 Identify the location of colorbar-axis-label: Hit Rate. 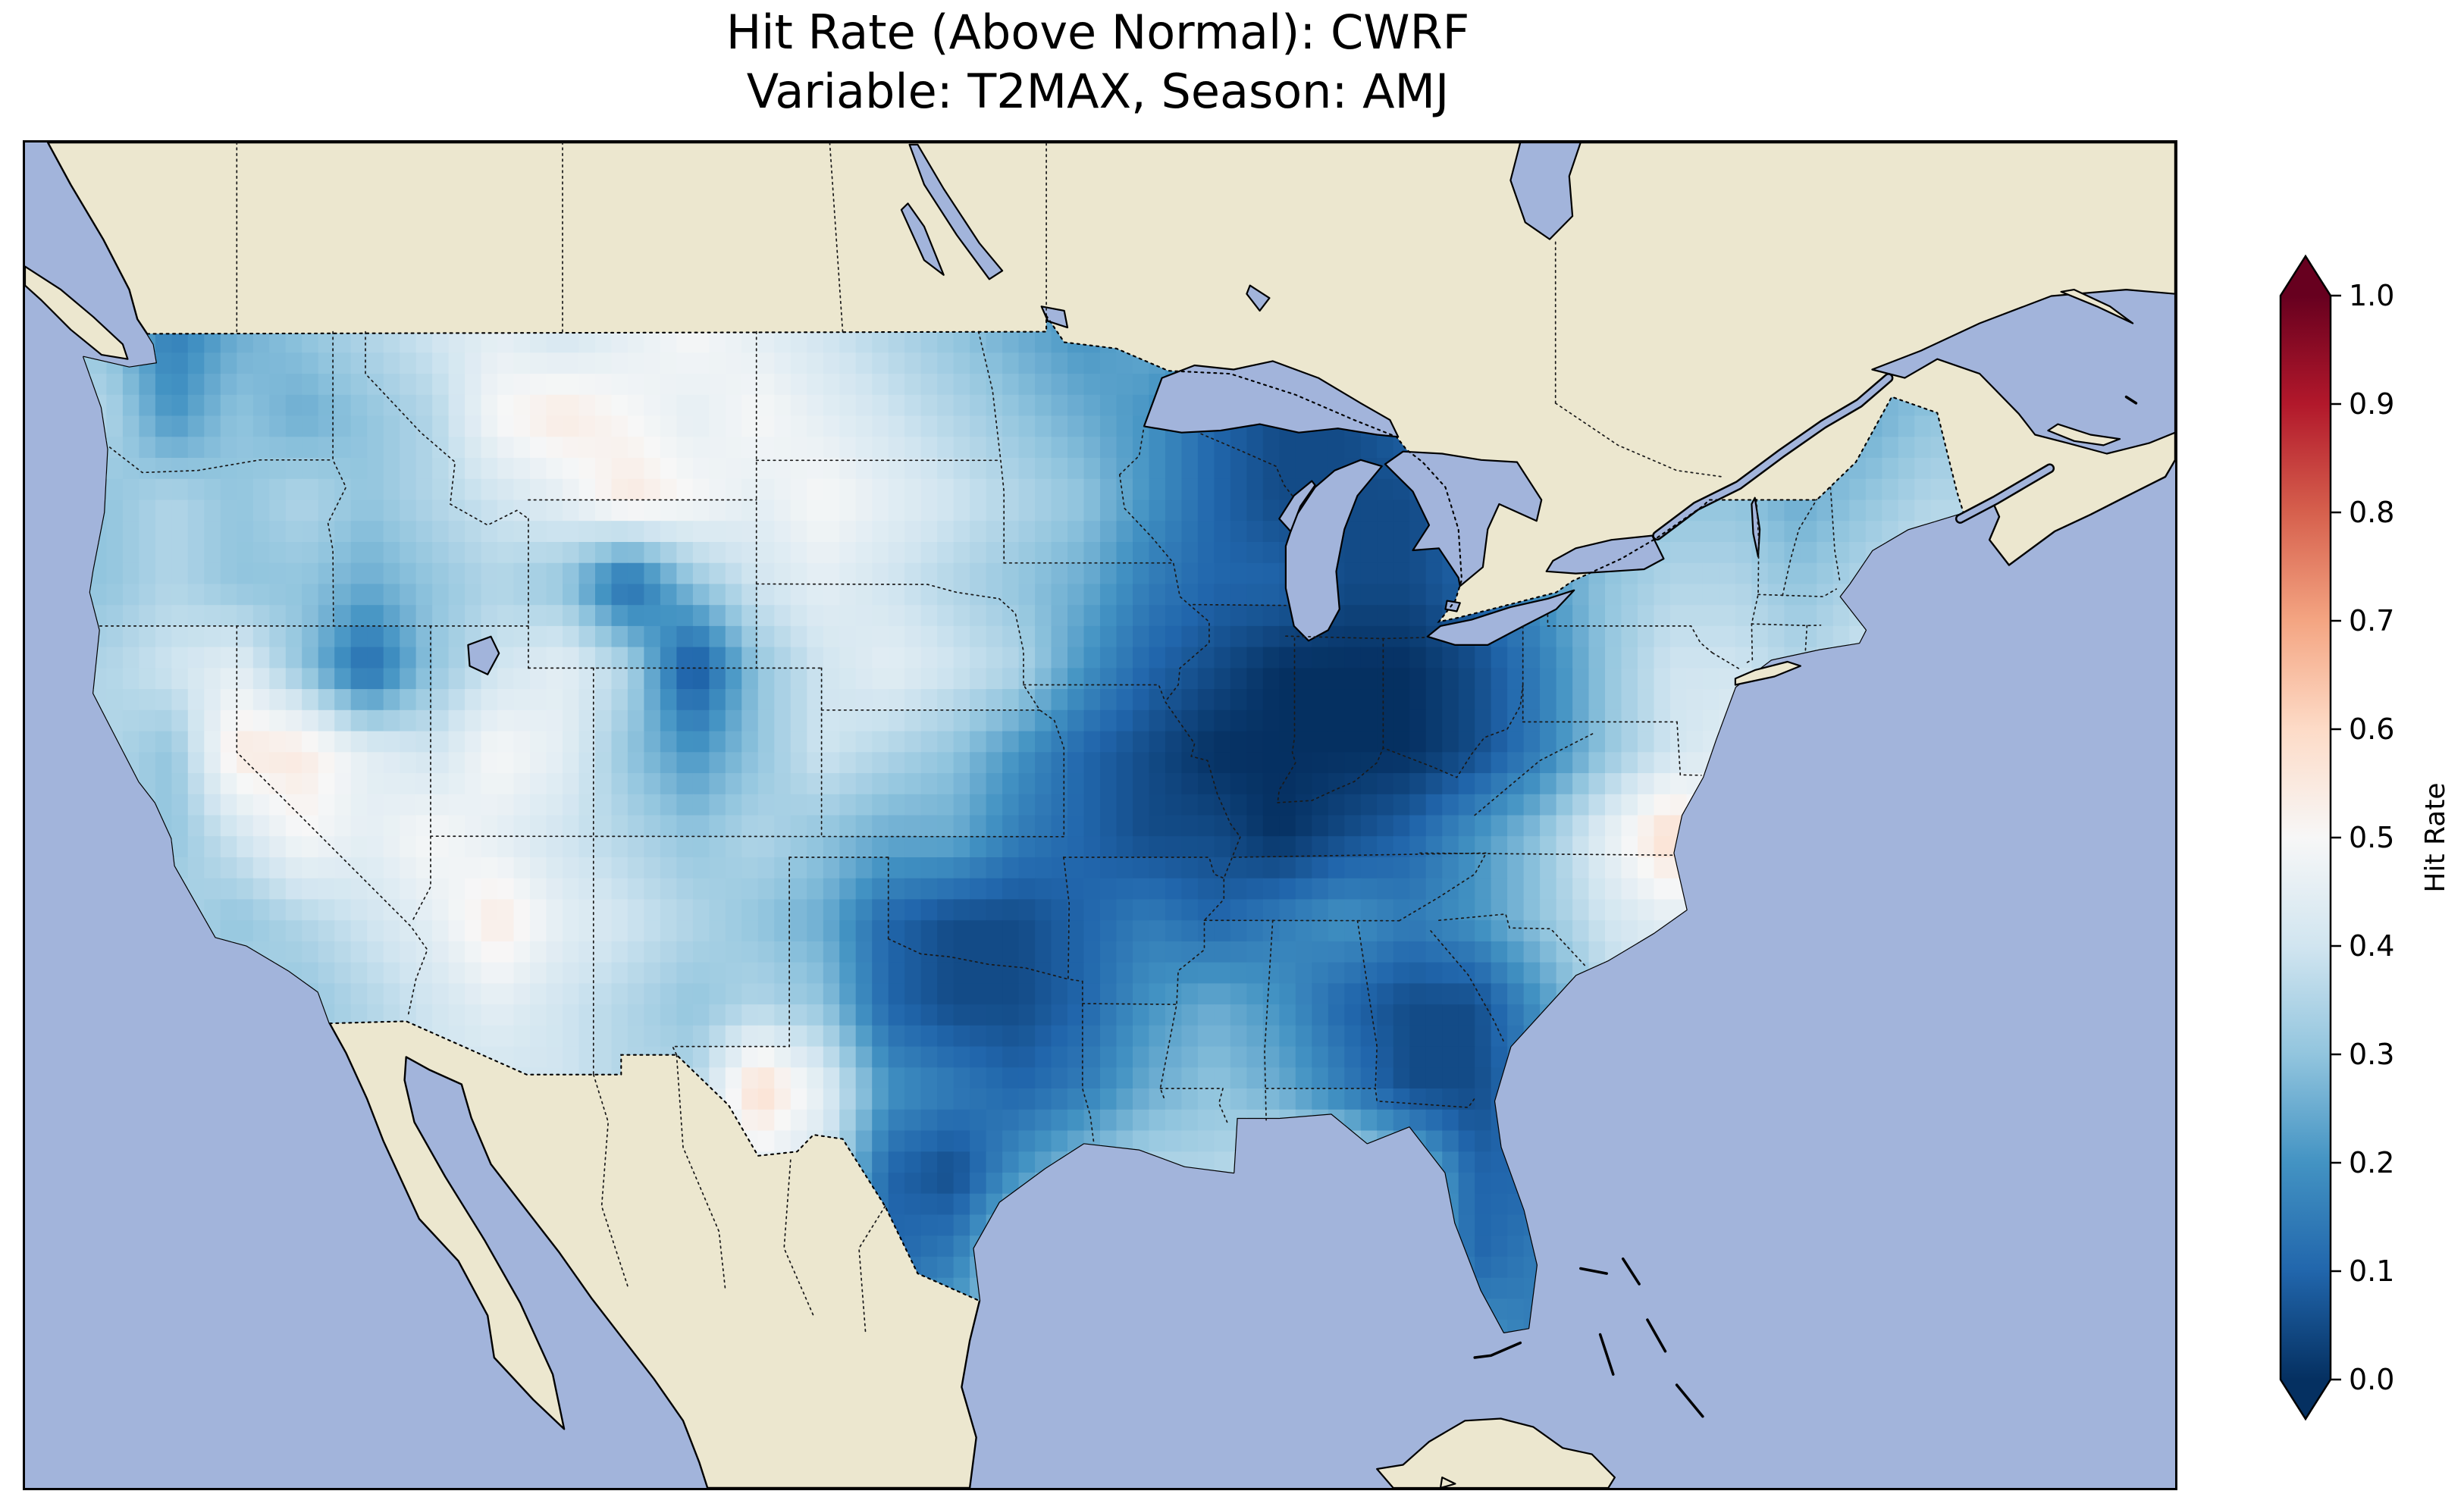
(2435, 837).